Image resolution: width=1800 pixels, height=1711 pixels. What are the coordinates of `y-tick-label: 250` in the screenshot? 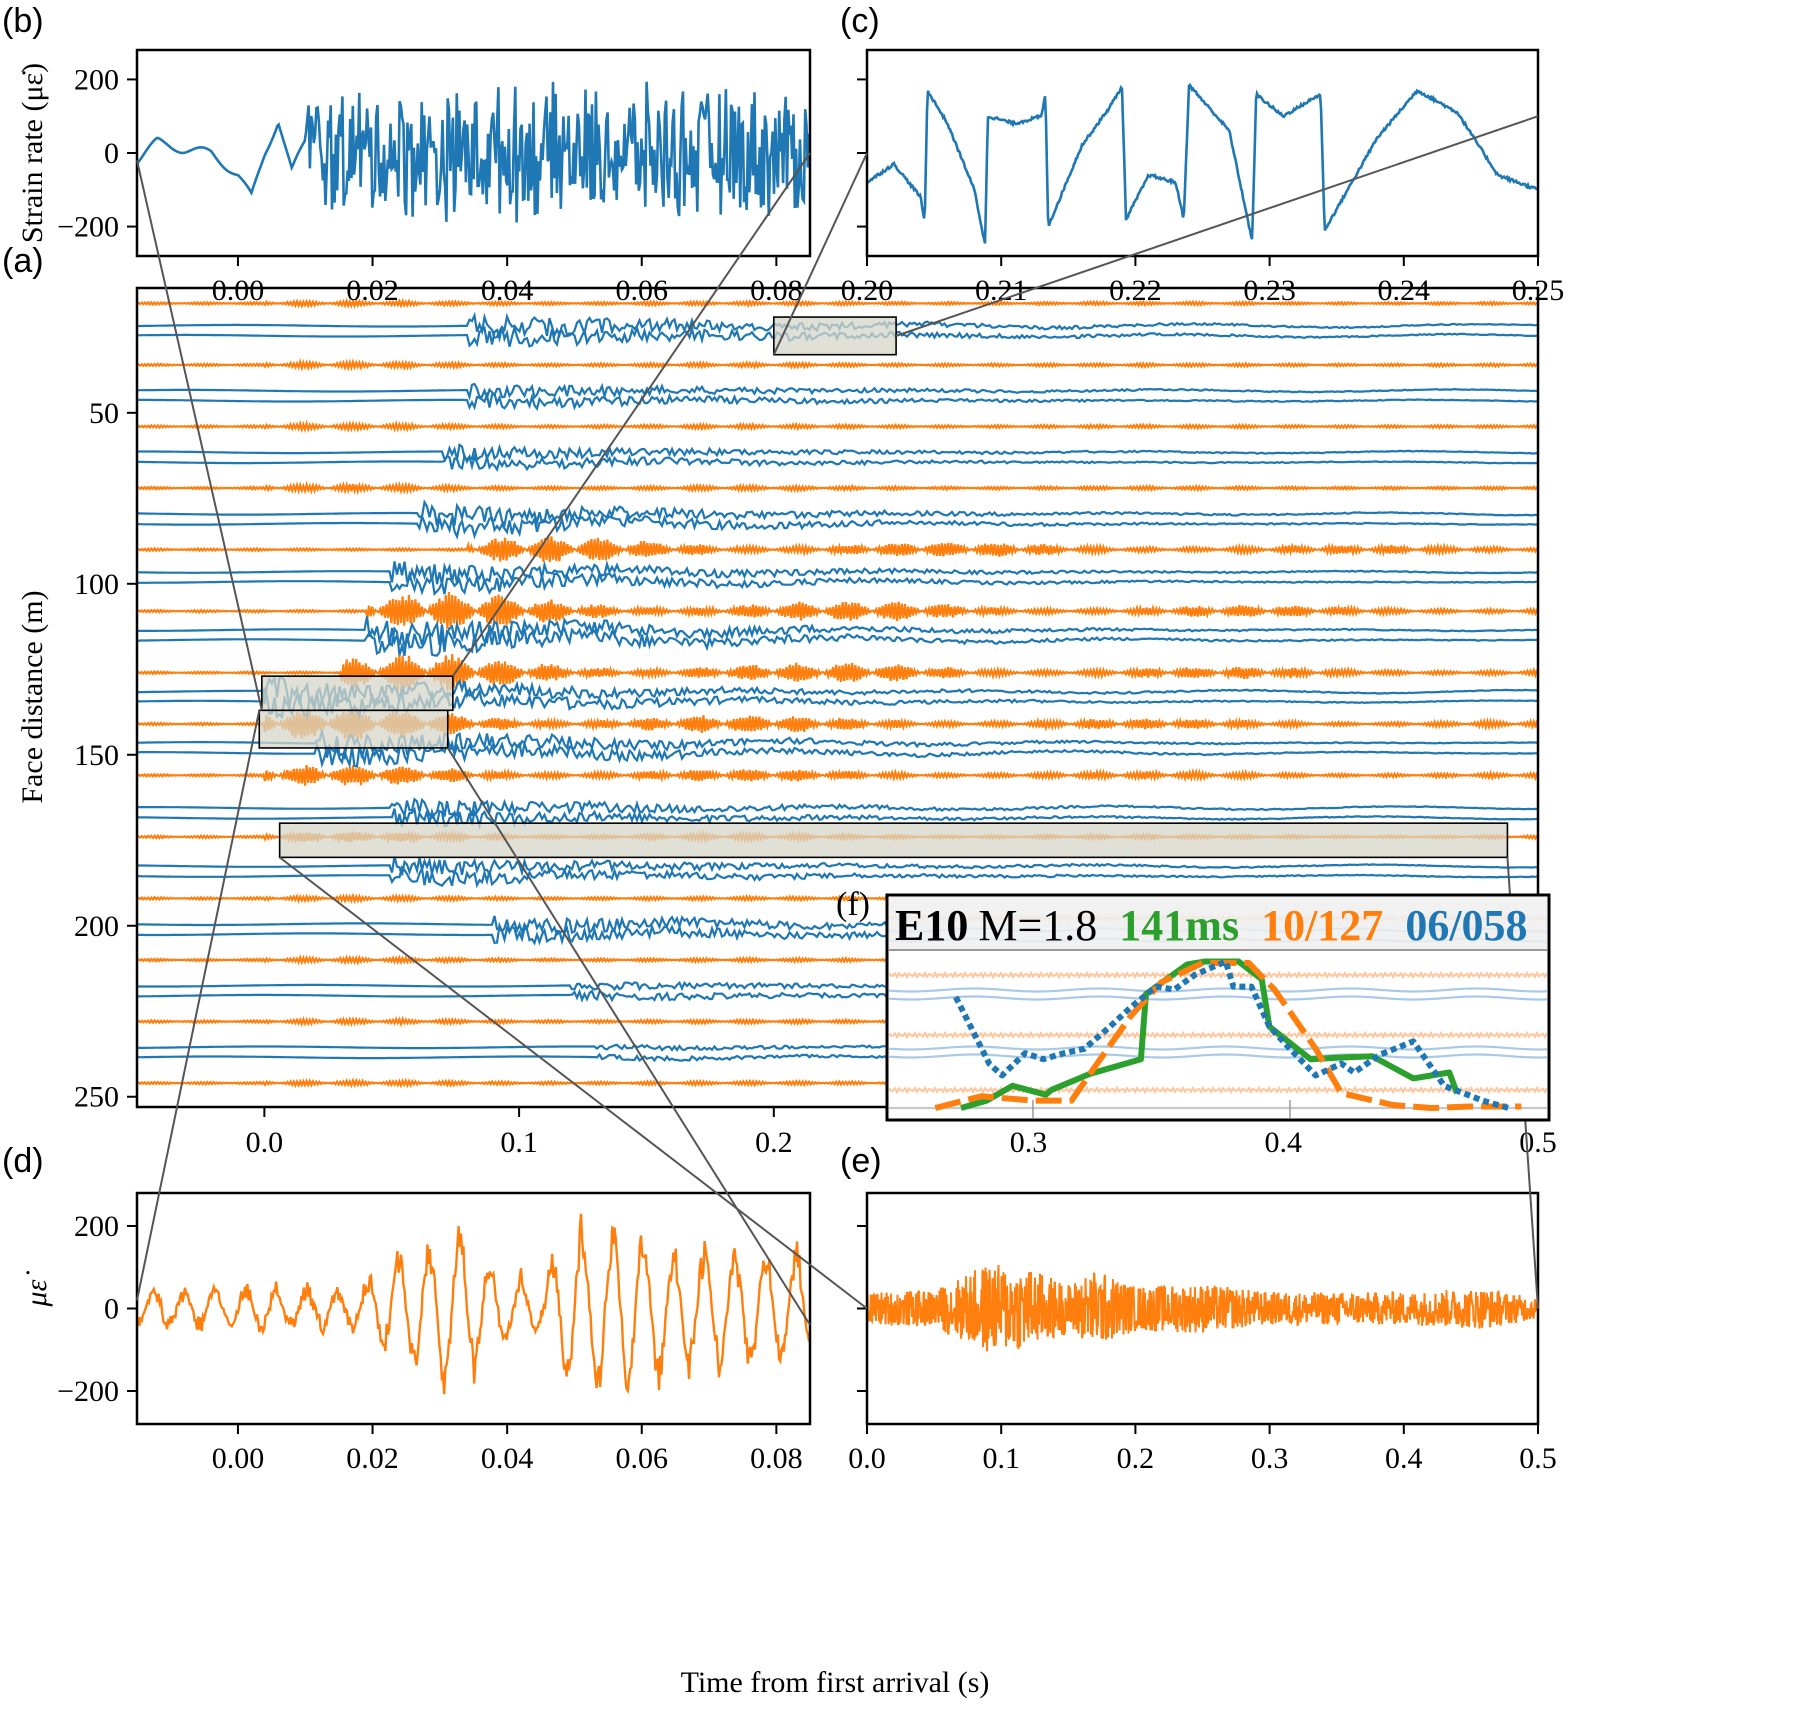 It's located at (96, 1097).